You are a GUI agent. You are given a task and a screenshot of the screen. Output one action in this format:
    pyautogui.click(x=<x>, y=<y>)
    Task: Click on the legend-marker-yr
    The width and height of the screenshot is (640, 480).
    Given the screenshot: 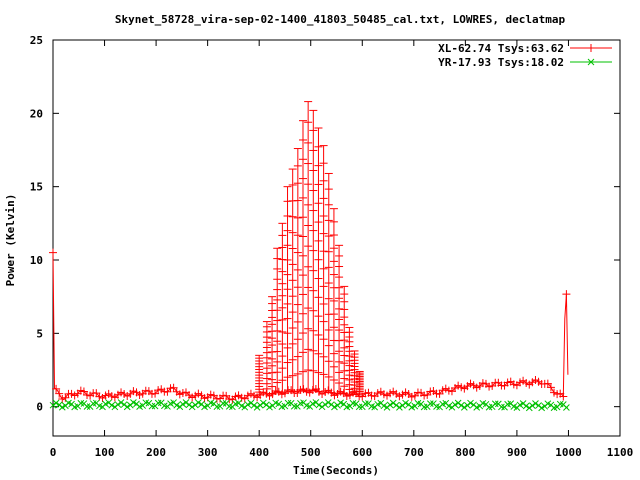 What is the action you would take?
    pyautogui.click(x=591, y=62)
    